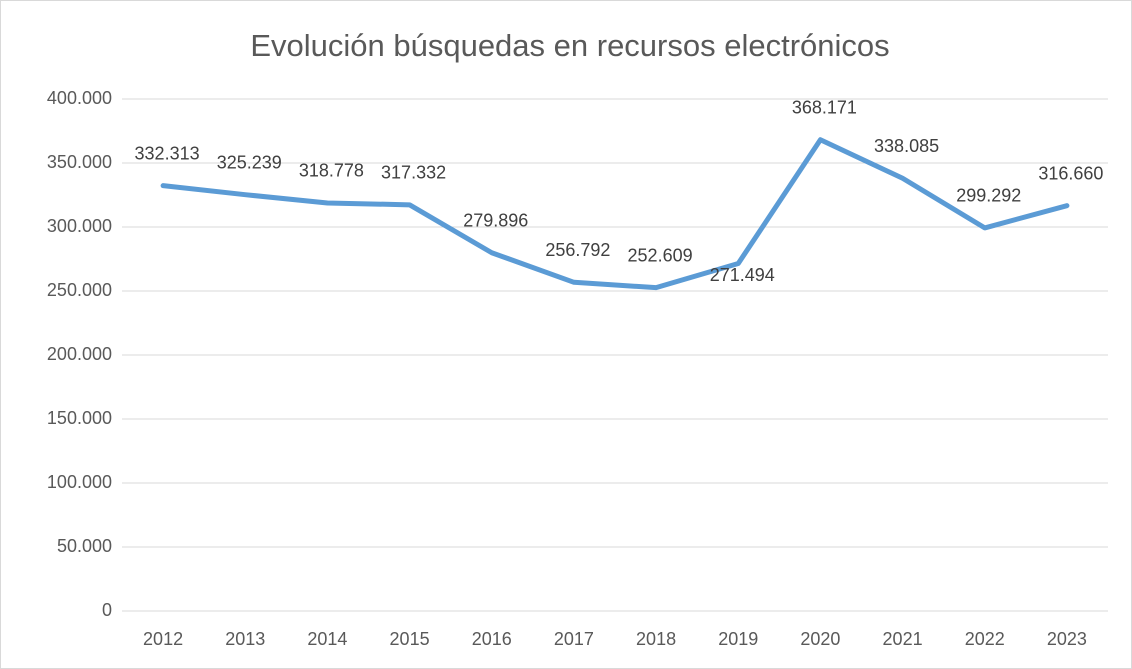 This screenshot has width=1132, height=669. What do you see at coordinates (79, 290) in the screenshot?
I see `y-tick-label: 250.000` at bounding box center [79, 290].